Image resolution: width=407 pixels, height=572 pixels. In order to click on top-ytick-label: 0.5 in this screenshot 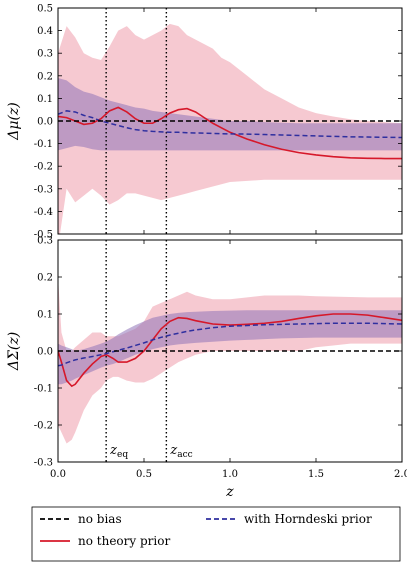, I will do `click(45, 9)`.